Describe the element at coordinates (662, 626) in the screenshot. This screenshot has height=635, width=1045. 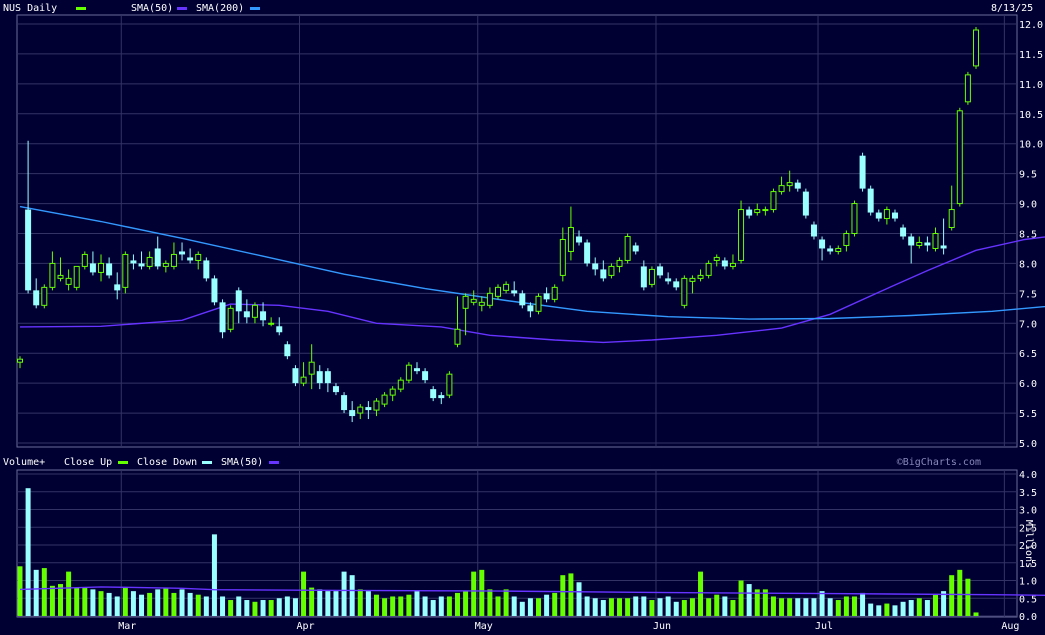
I see `x-tick-label: Jun` at that location.